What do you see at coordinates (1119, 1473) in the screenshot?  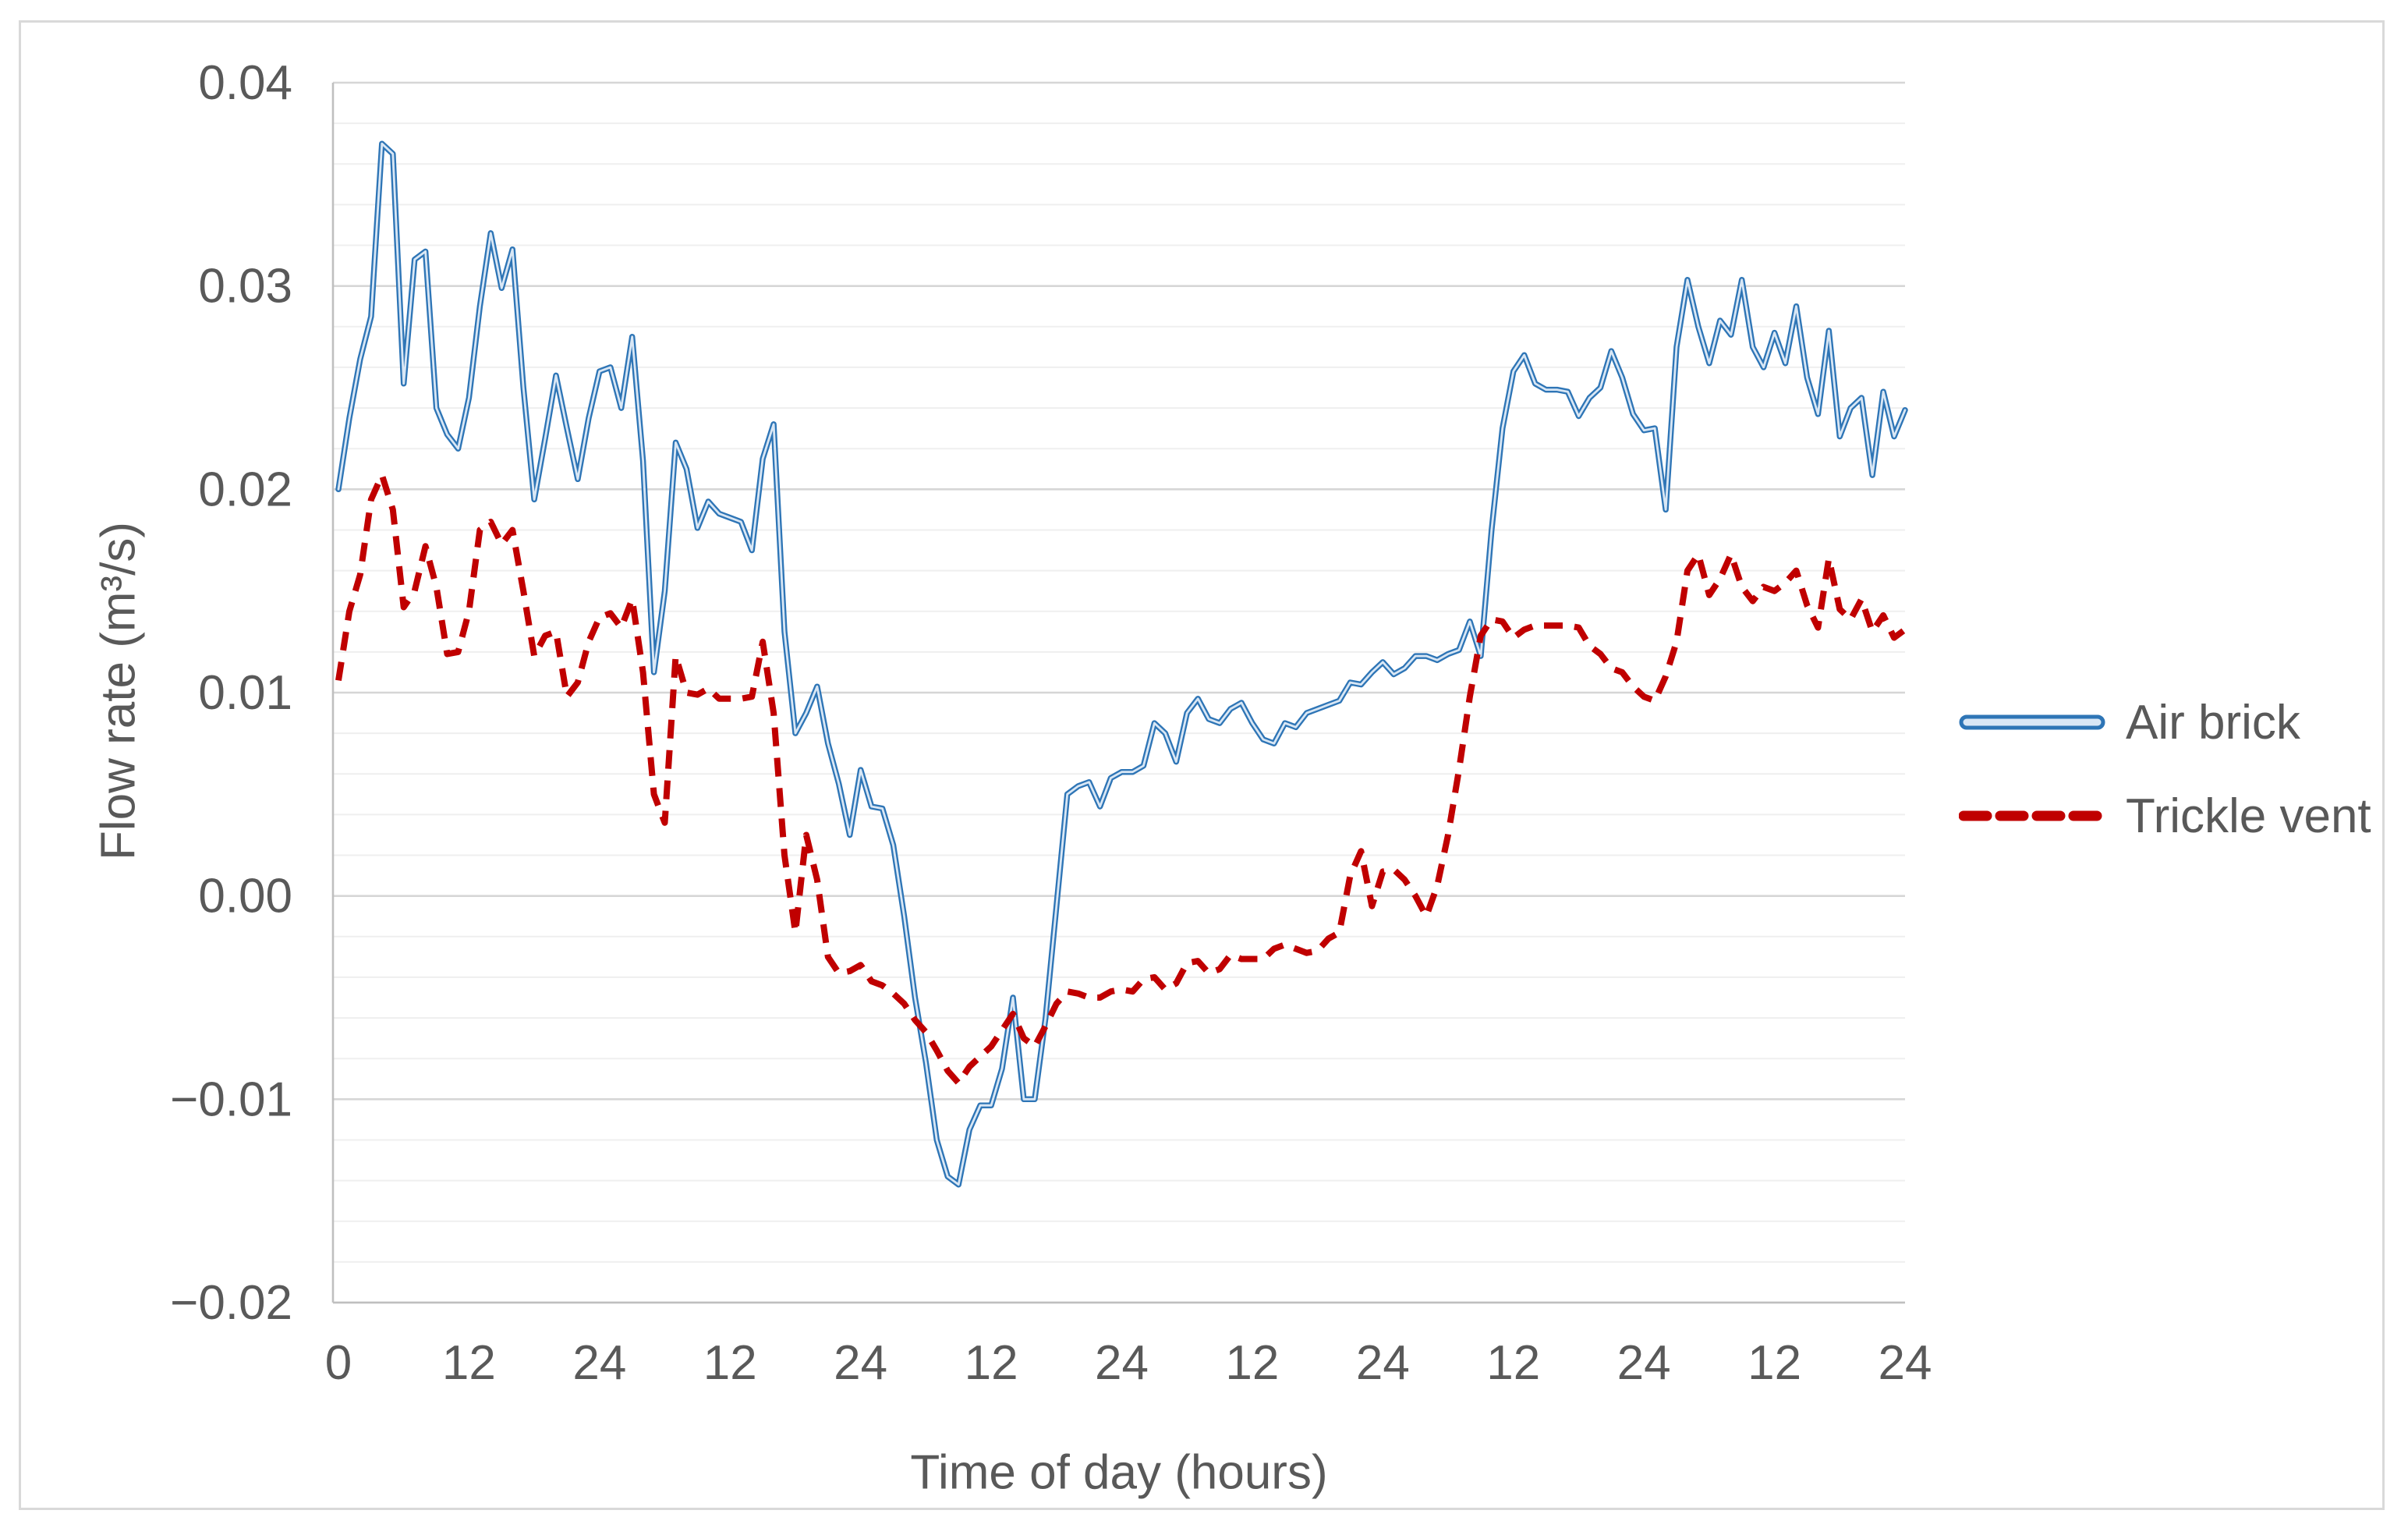 I see `x-axis-title: Time of day (hours)` at bounding box center [1119, 1473].